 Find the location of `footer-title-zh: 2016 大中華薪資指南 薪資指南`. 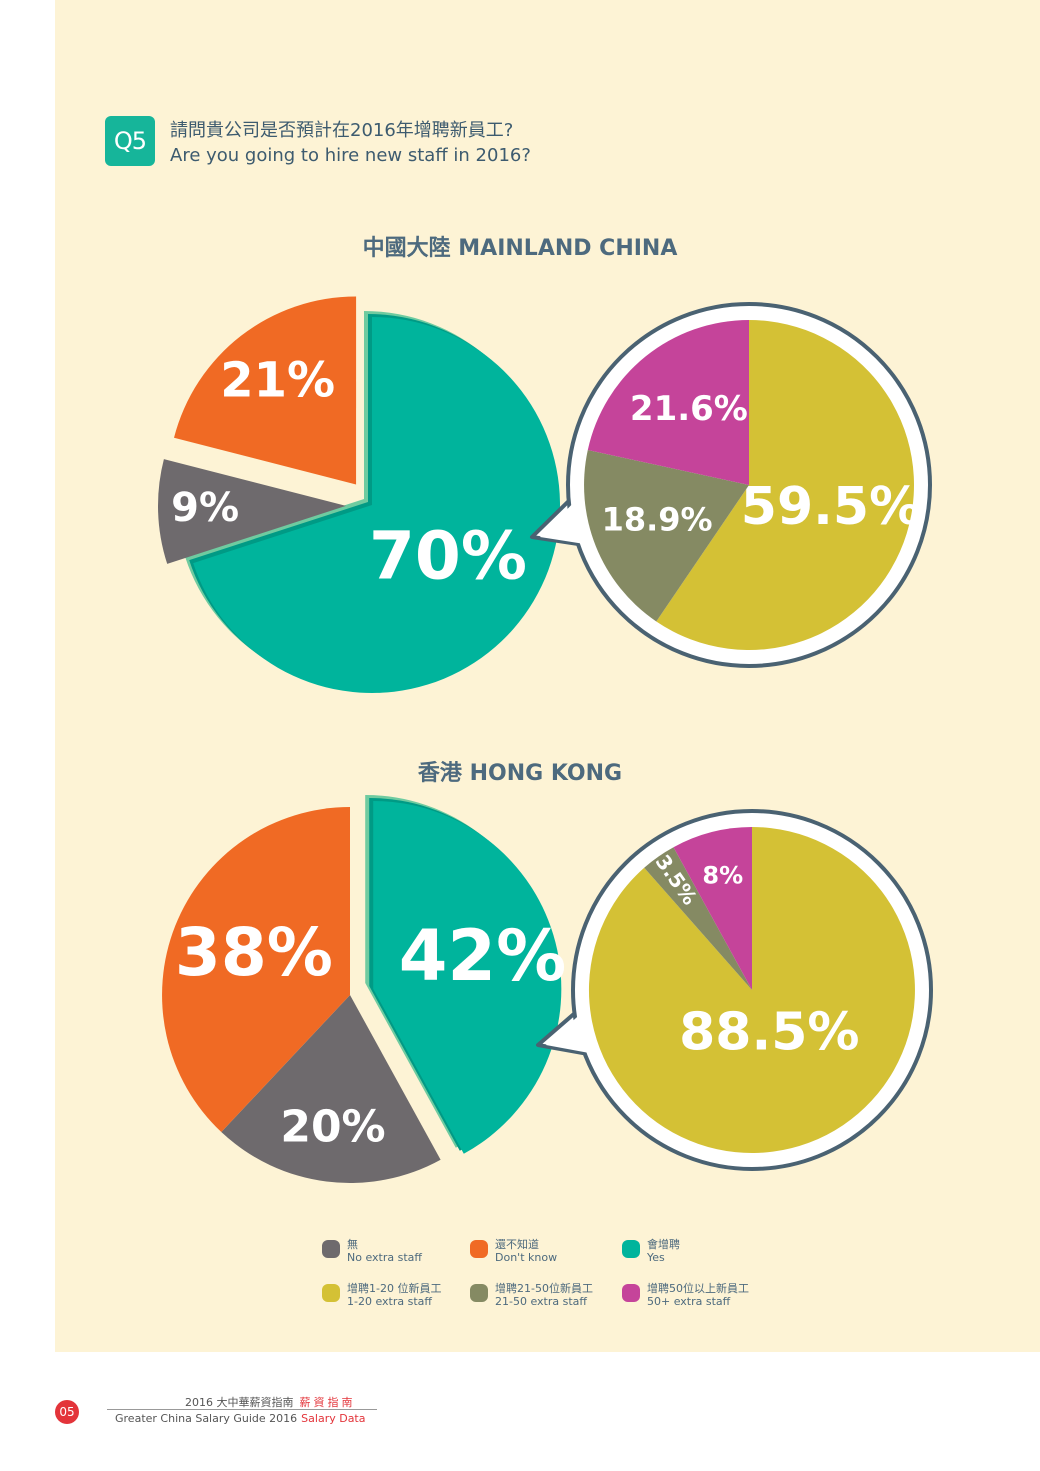

footer-title-zh: 2016 大中華薪資指南 薪資指南 is located at coordinates (270, 1402).